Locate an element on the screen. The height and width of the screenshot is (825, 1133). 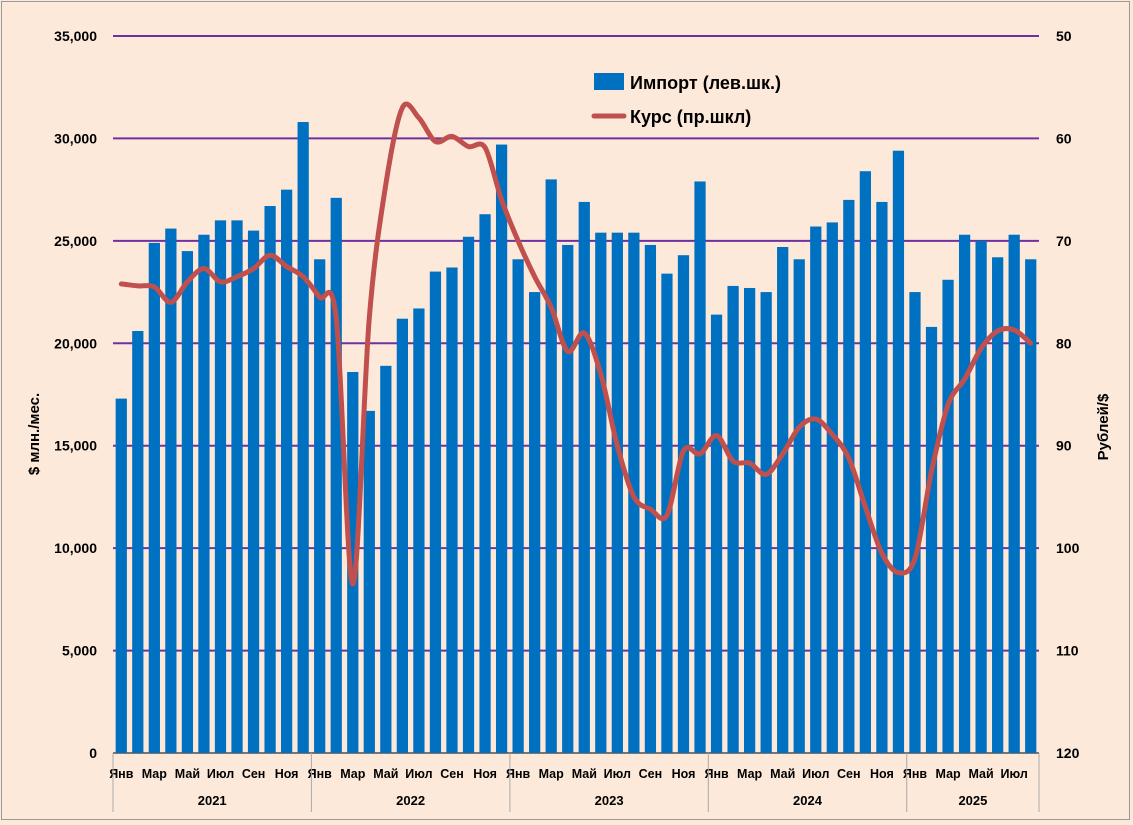
year-label: 2022 is located at coordinates (410, 800).